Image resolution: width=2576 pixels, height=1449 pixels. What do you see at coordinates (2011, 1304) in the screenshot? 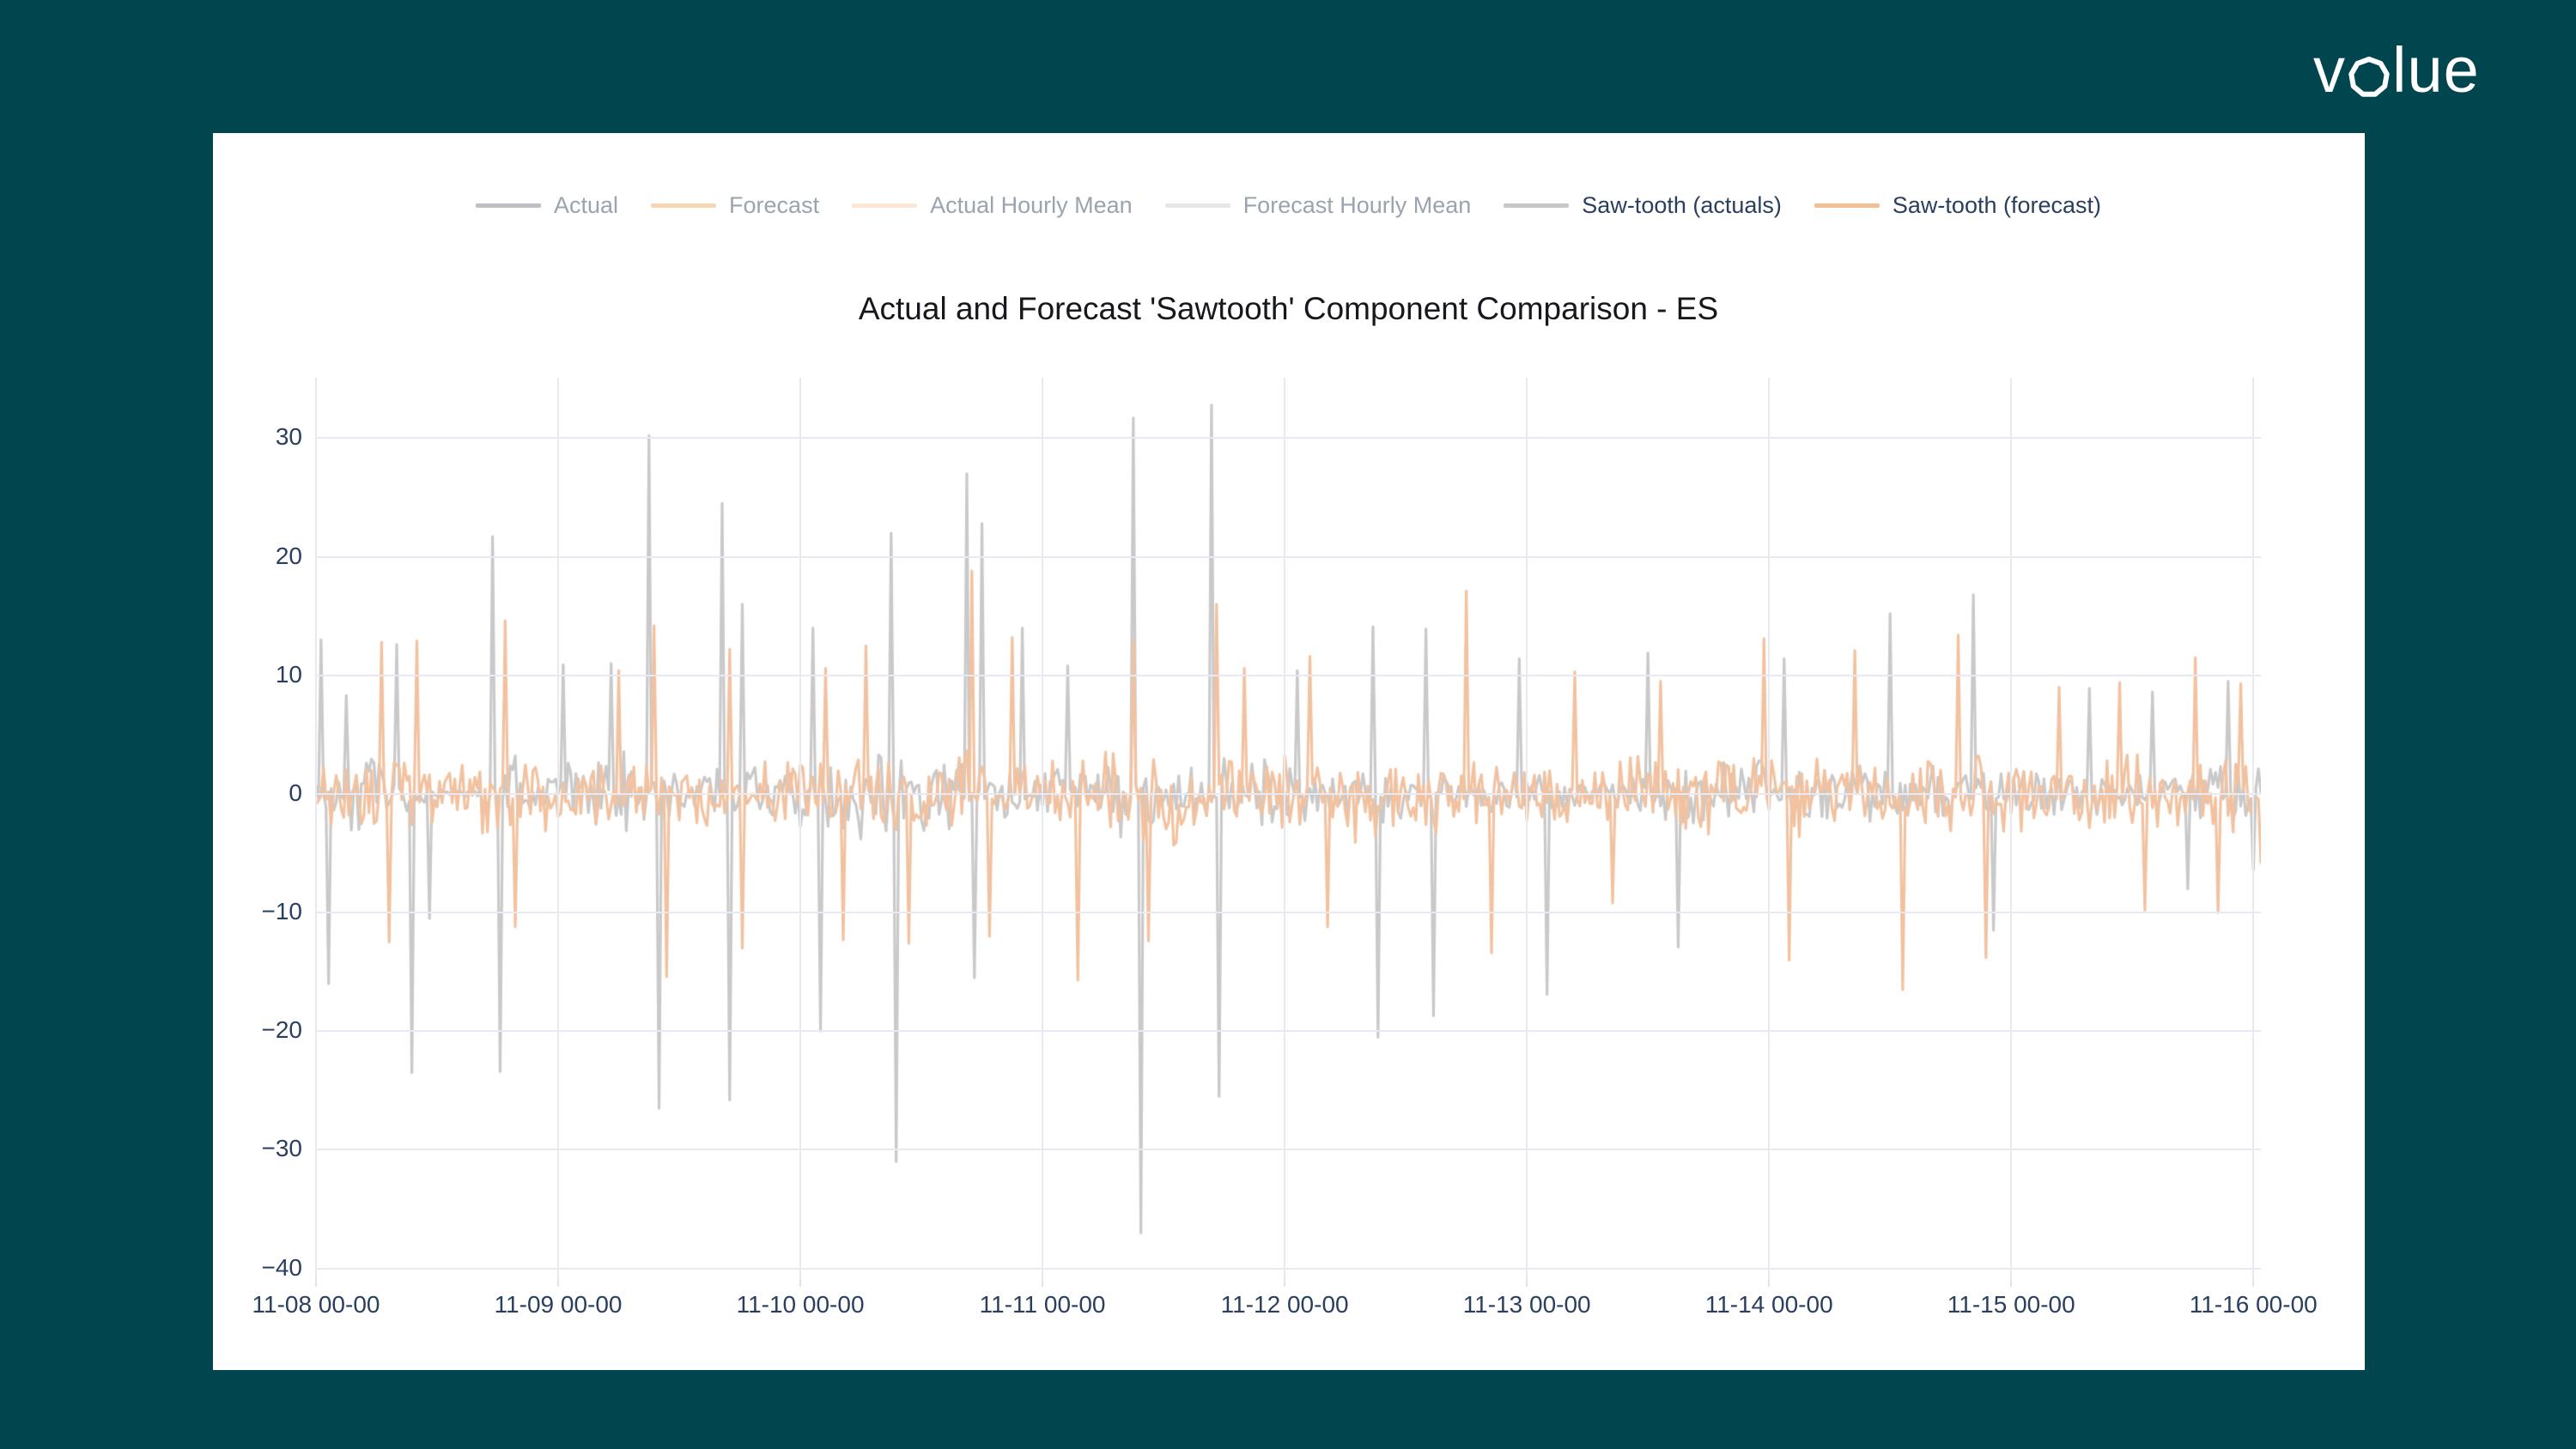
I see `x-tick-label: 11-15 00-00` at bounding box center [2011, 1304].